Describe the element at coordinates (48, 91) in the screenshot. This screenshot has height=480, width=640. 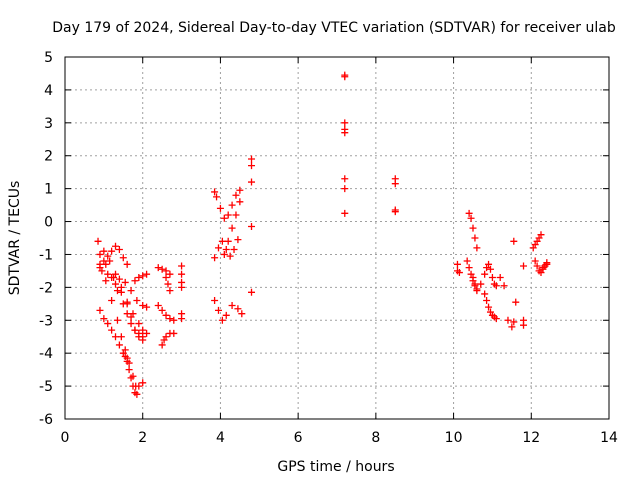
I see `y-tick-label: 4` at that location.